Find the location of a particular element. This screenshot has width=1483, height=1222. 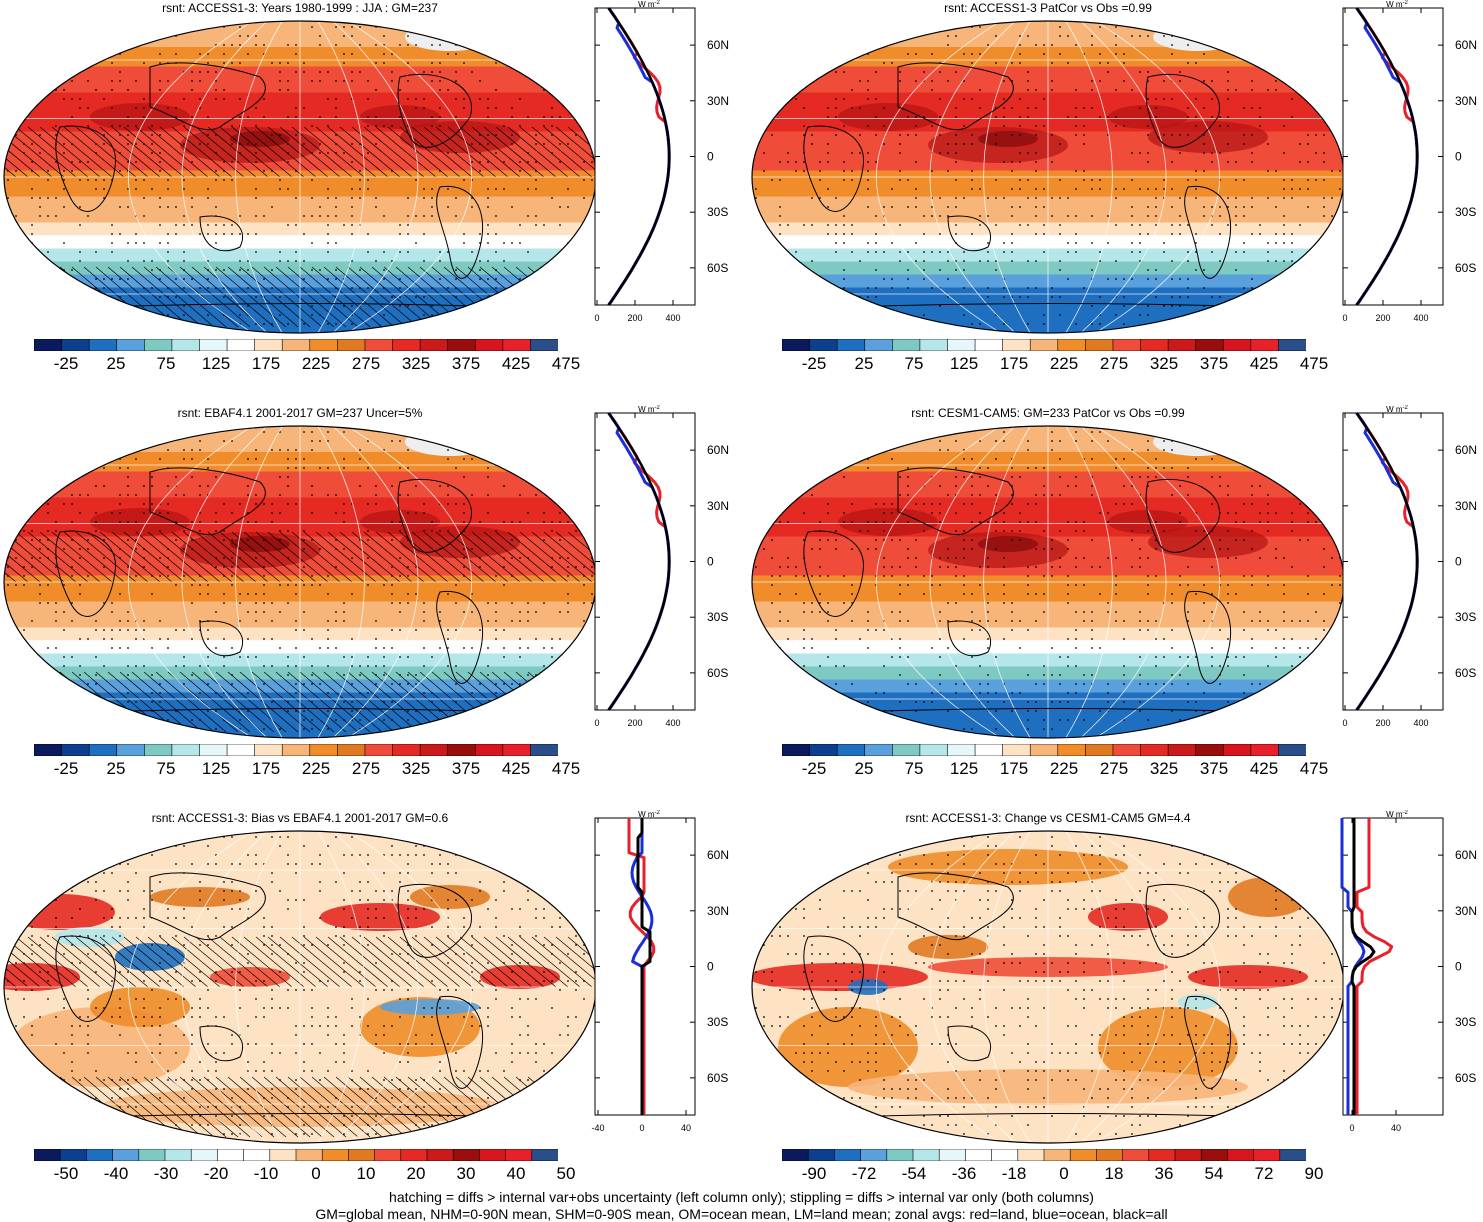

colorbar is located at coordinates (296, 345).